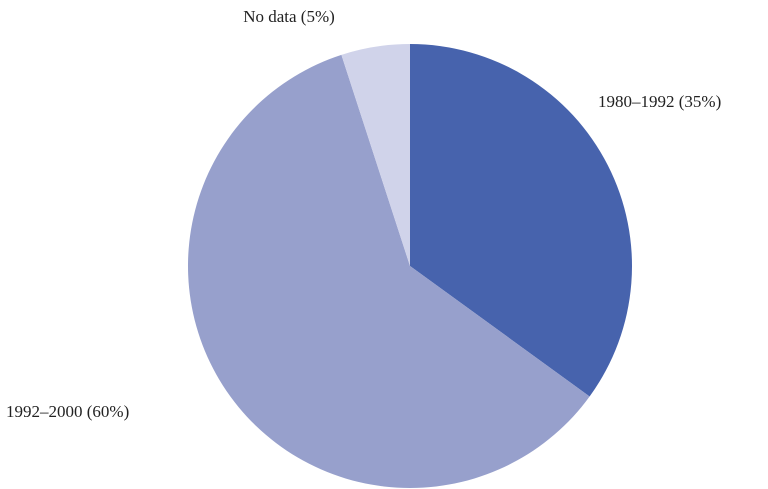 This screenshot has height=489, width=768. I want to click on slice-label: 1980–1992 (35%), so click(659, 101).